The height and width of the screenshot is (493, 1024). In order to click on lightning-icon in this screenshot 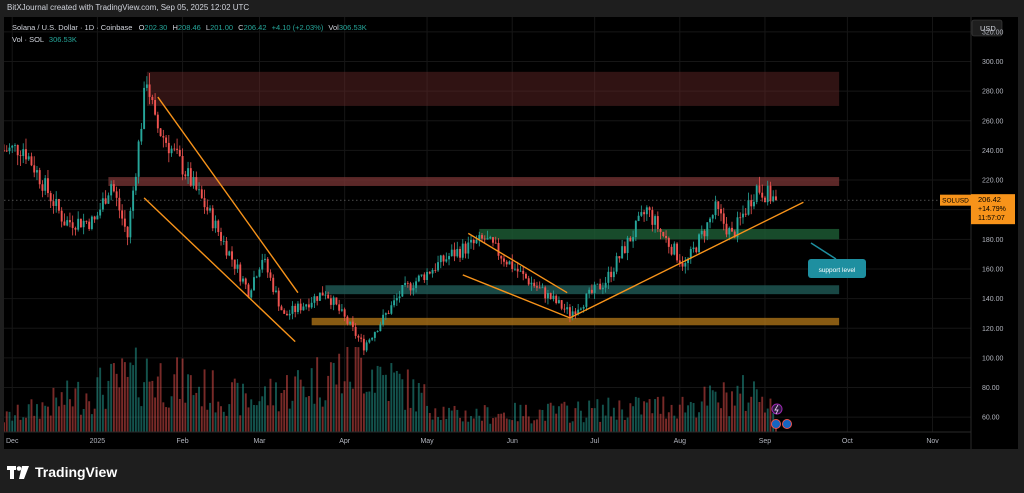, I will do `click(777, 409)`.